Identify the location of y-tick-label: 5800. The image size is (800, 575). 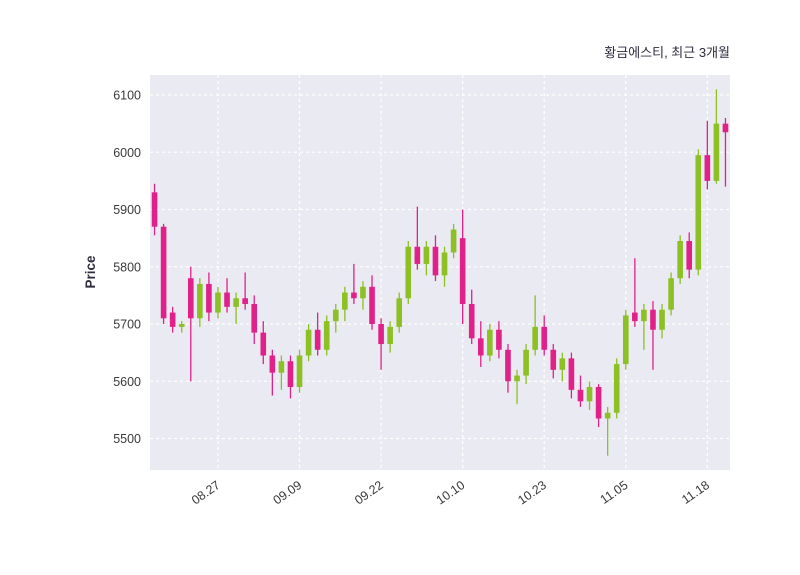
(127, 267).